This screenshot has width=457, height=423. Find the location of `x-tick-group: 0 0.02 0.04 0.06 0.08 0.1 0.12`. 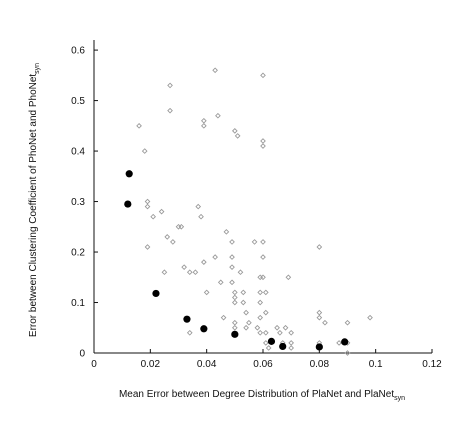

x-tick-group: 0 0.02 0.04 0.06 0.08 0.1 0.12 is located at coordinates (266, 359).